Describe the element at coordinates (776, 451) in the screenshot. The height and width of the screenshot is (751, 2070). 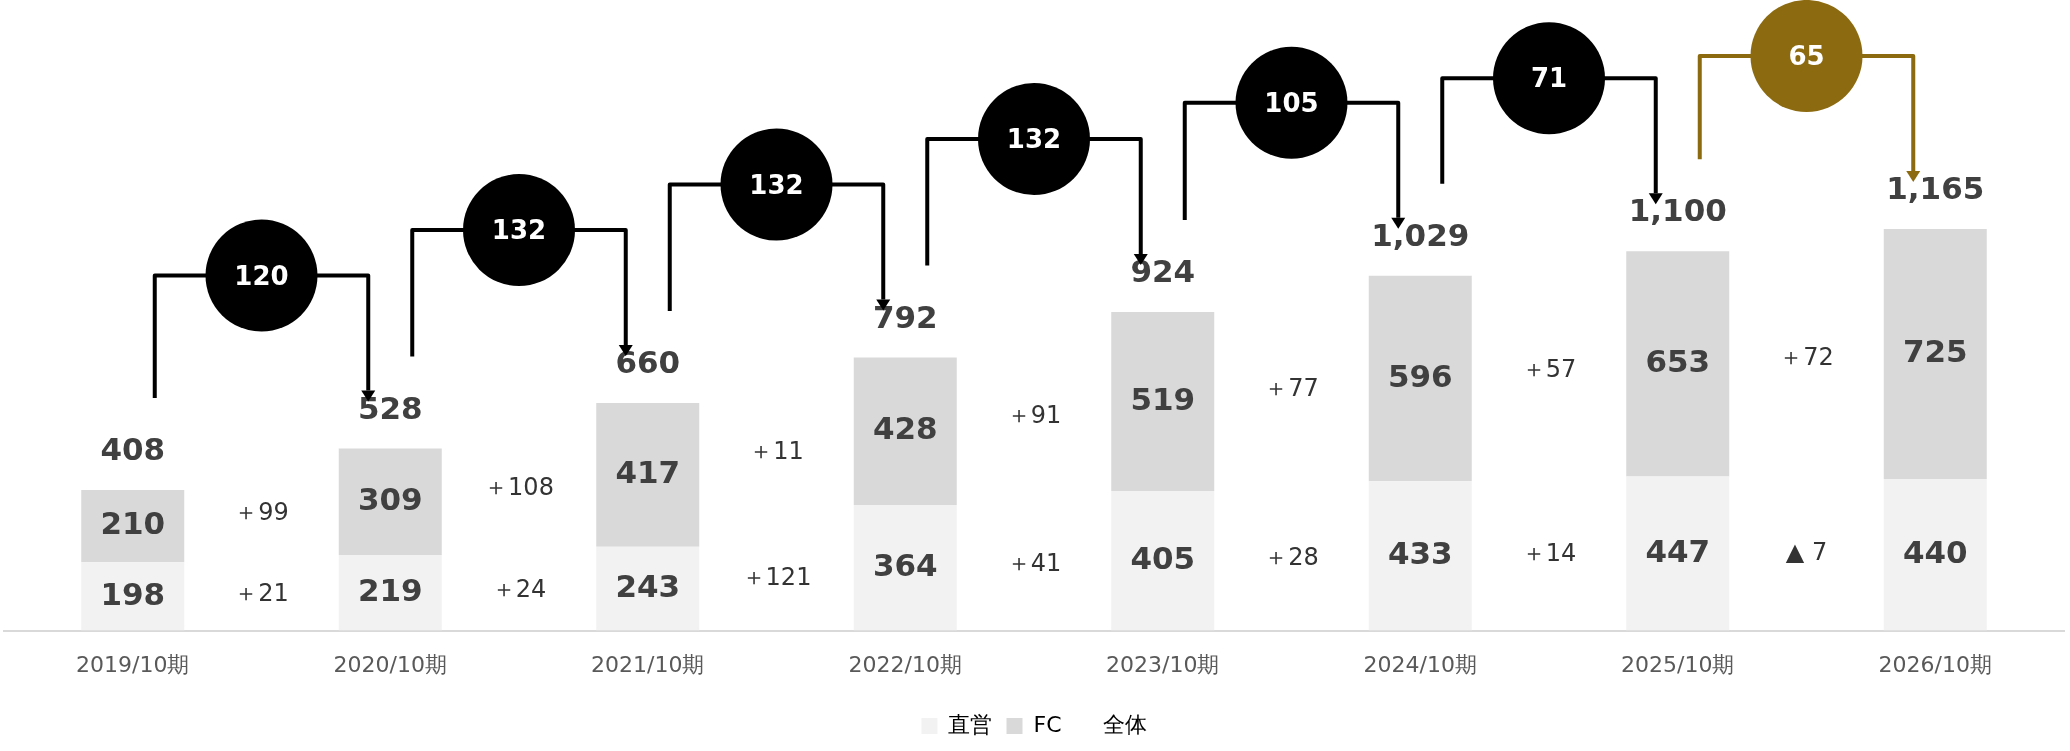
I see `annotation: ＋11` at that location.